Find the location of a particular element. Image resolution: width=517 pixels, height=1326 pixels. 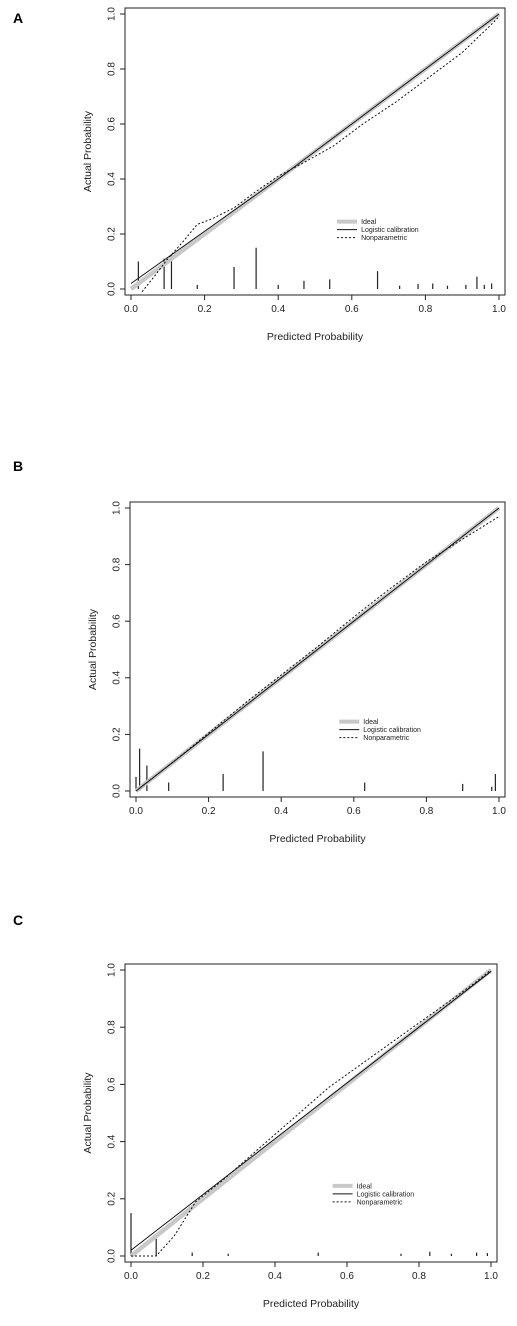

chart-b-y-axis-title: Actual Probability is located at coordinates (93, 649).